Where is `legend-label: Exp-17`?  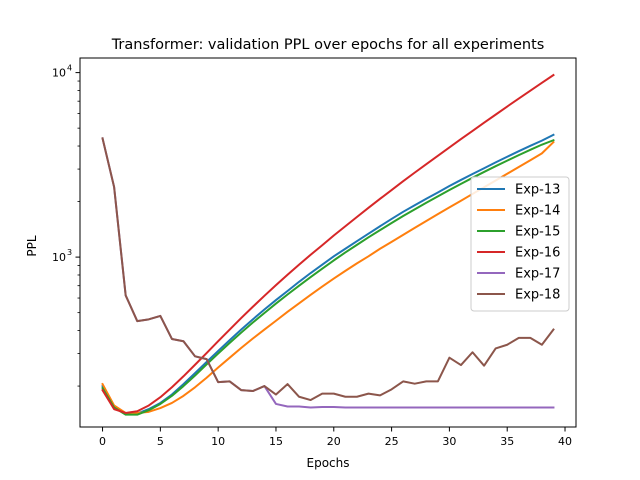
legend-label: Exp-17 is located at coordinates (537, 274).